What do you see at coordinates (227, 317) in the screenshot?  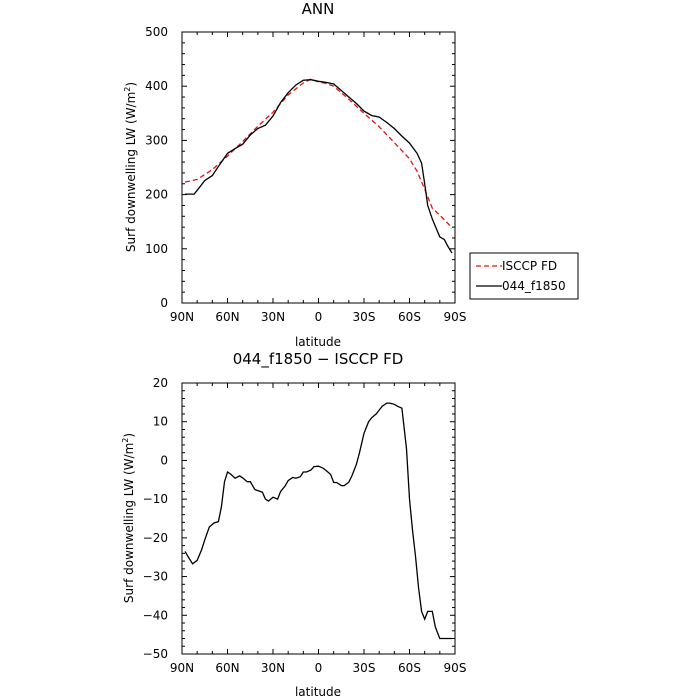 I see `top-x-tick-label: 60N` at bounding box center [227, 317].